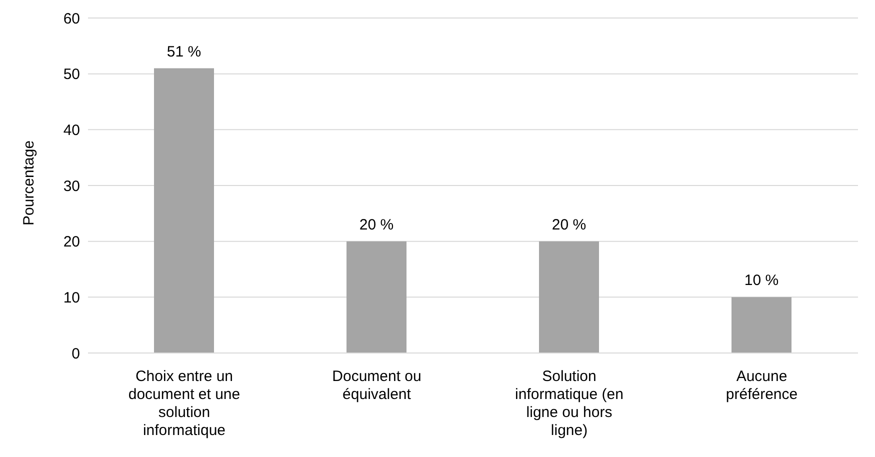  I want to click on y-tick-label: 10, so click(71, 297).